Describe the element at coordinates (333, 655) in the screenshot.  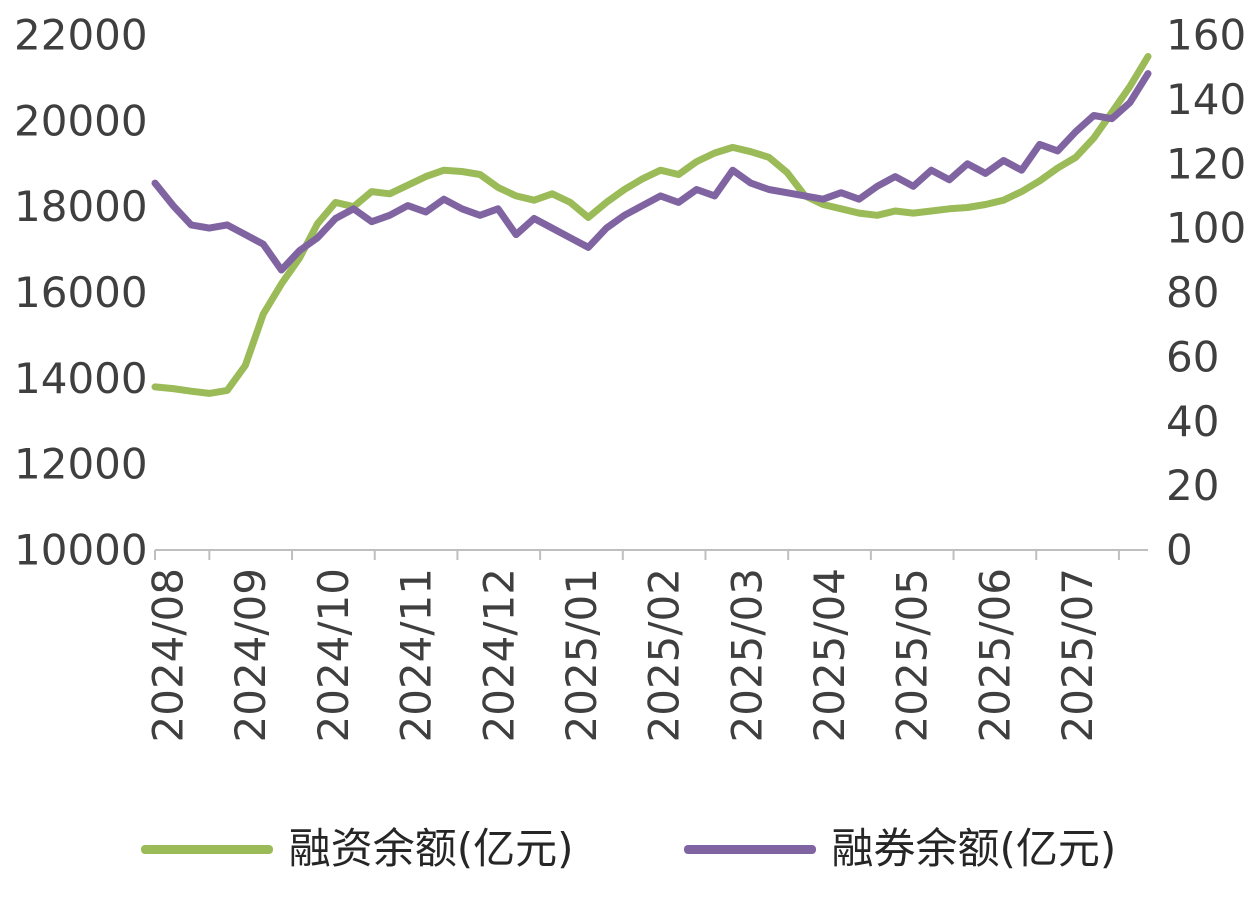
I see `x-axis-tick-label: 2024/10` at that location.